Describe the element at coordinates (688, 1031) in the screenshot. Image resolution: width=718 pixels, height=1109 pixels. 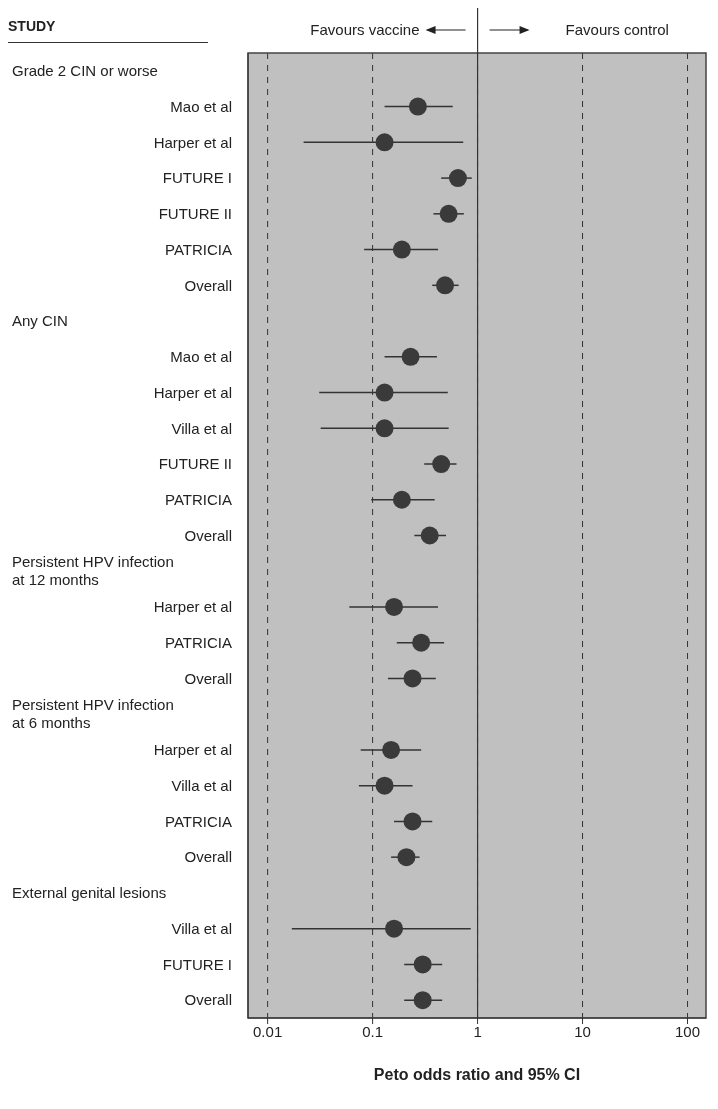
I see `x-tick-label: 100` at that location.